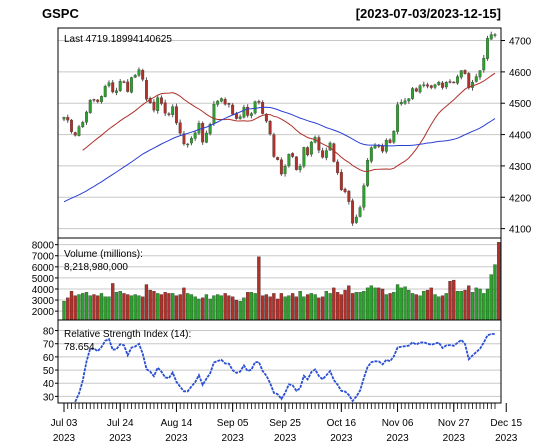 Image resolution: width=538 pixels, height=448 pixels. I want to click on x-tick-label: Nov 27, so click(454, 423).